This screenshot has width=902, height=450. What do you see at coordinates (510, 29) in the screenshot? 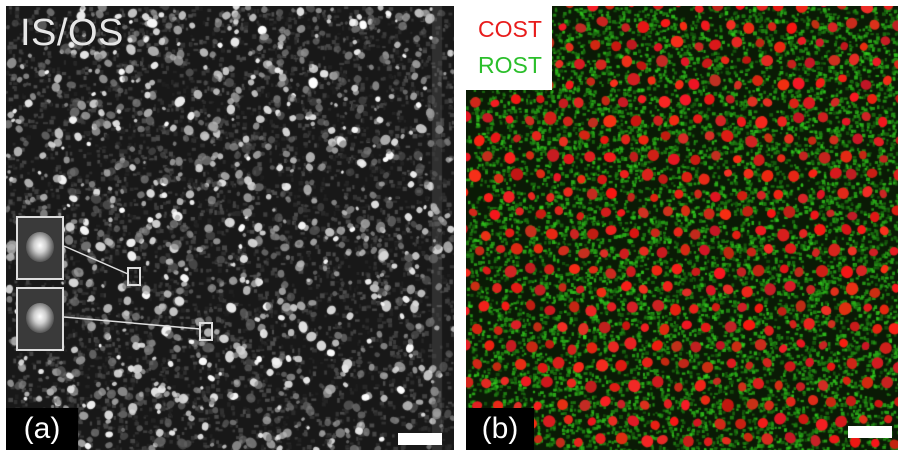
I see `legend-cost: COST` at bounding box center [510, 29].